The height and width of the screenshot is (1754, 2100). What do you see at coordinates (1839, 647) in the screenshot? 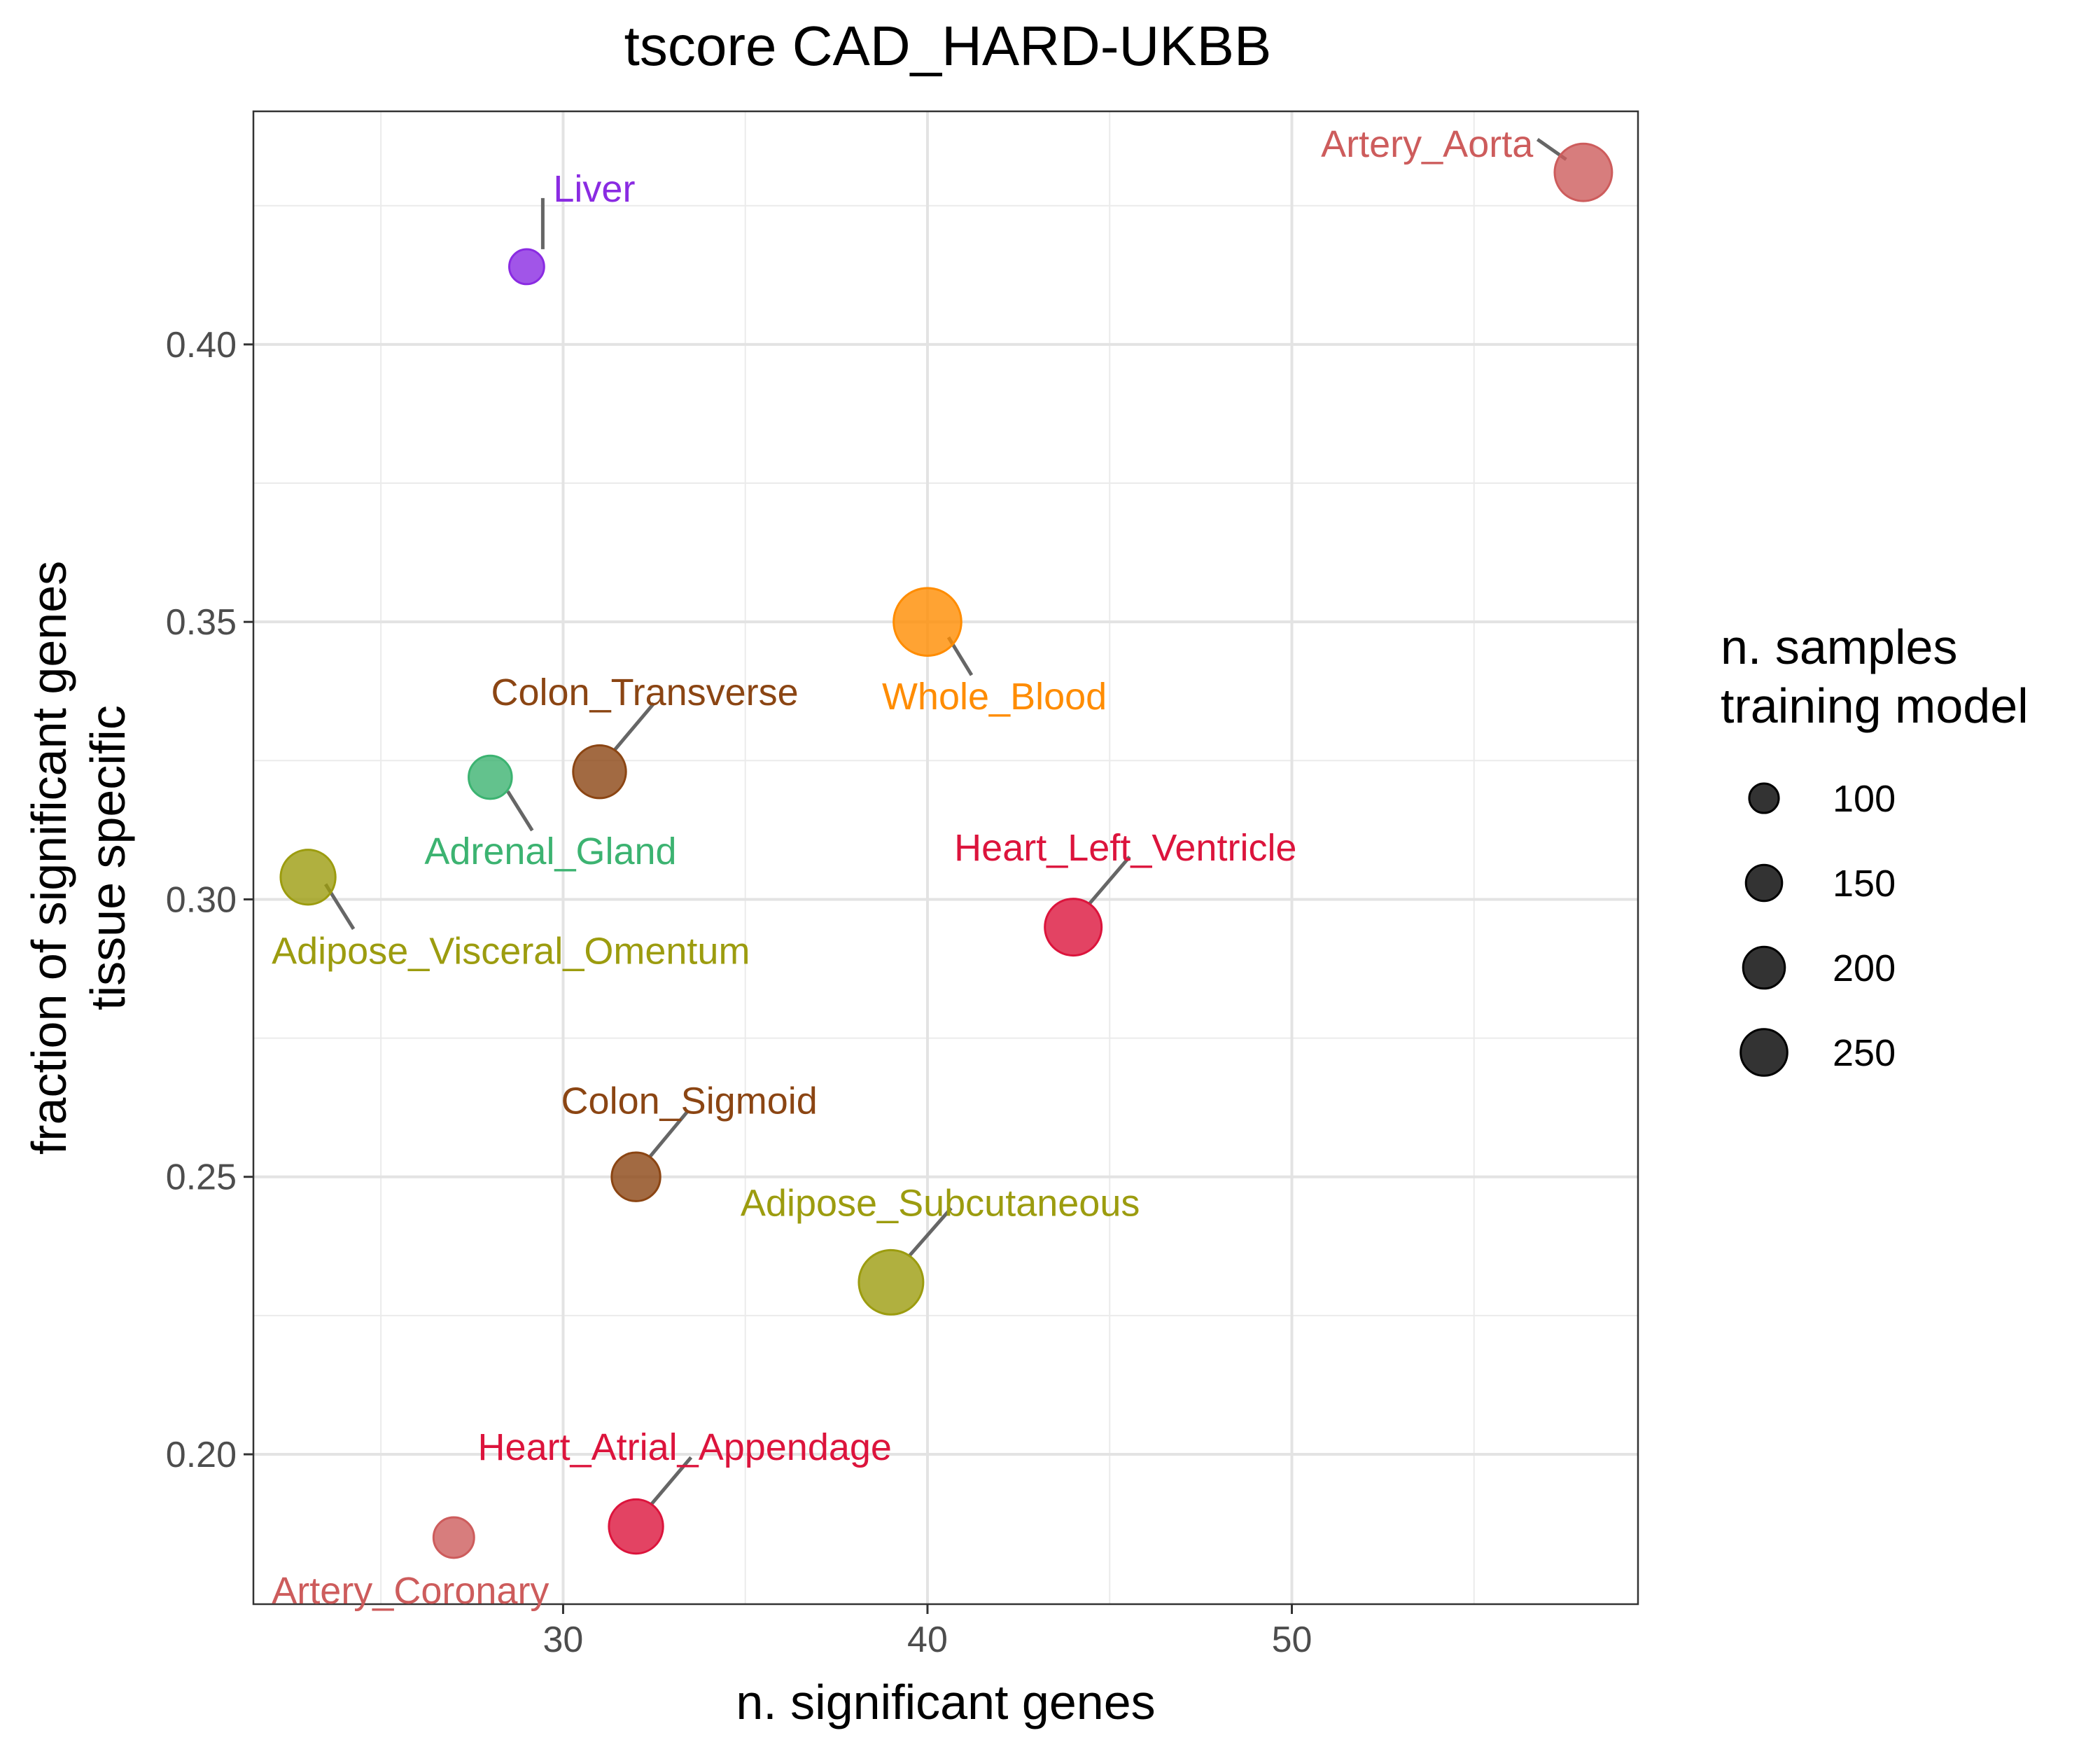
I see `legend-title-line1: n. samples` at bounding box center [1839, 647].